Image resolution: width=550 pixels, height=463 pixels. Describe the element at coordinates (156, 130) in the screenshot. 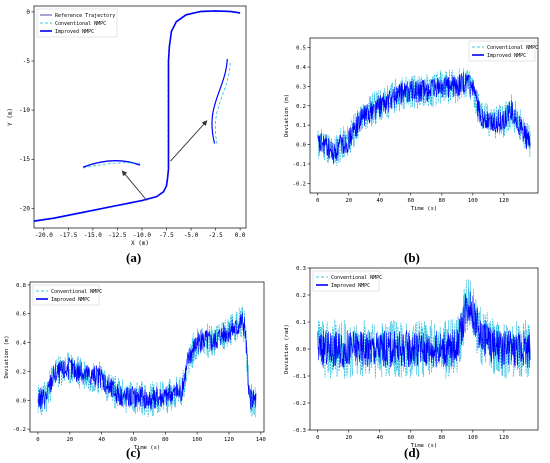

I see `zoom-insets` at that location.